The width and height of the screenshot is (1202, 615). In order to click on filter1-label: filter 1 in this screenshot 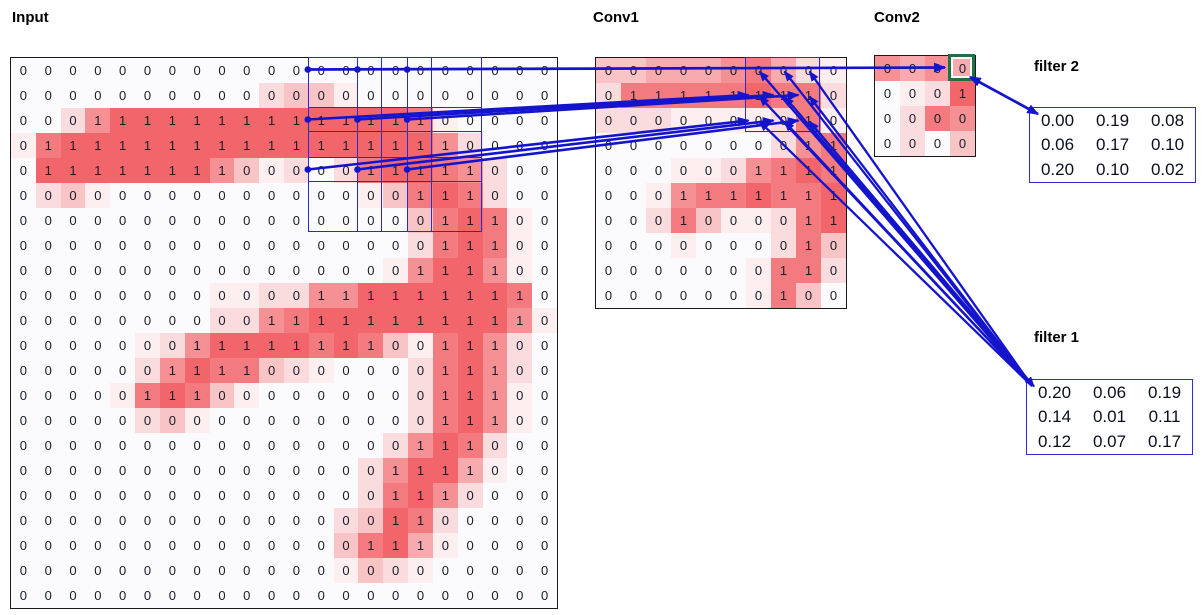, I will do `click(1057, 337)`.